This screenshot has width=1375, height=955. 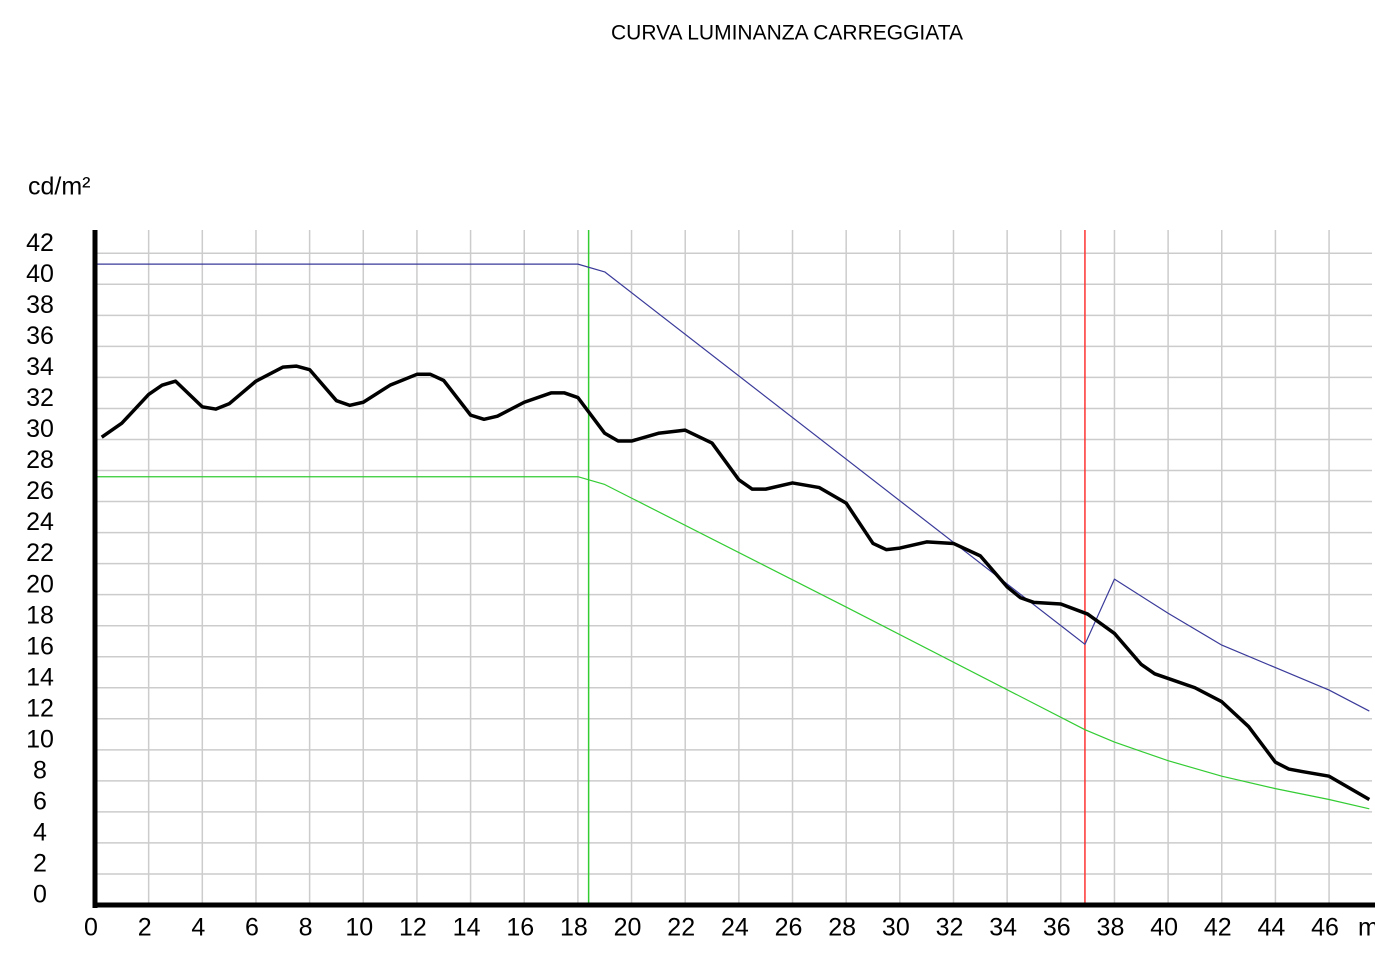 I want to click on x-tick-label: 18, so click(x=574, y=928).